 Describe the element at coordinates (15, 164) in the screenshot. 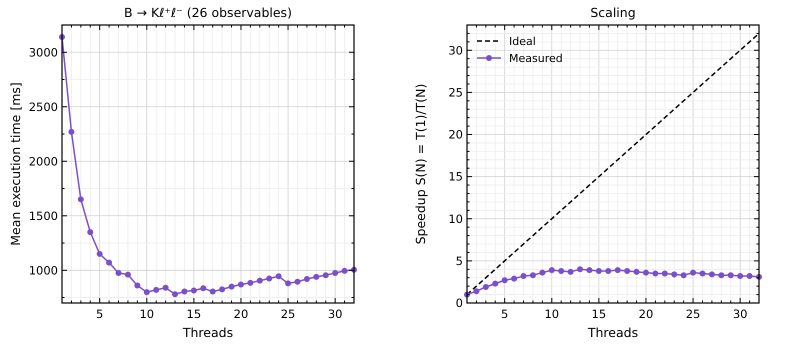

I see `y-axis-title: Mean execution time [ms]` at that location.